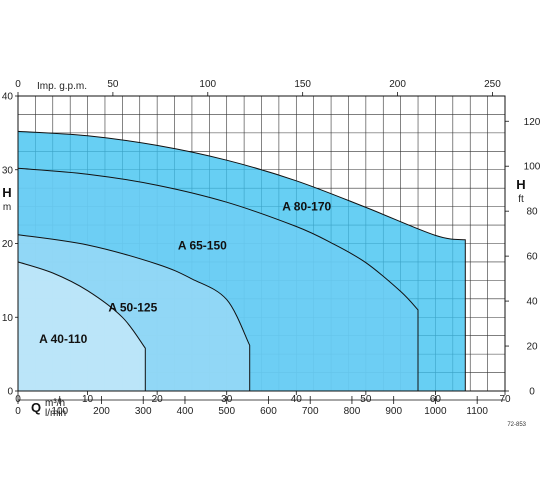 The width and height of the screenshot is (560, 504). Describe the element at coordinates (55, 403) in the screenshot. I see `x-axis-unit: m³/h` at that location.